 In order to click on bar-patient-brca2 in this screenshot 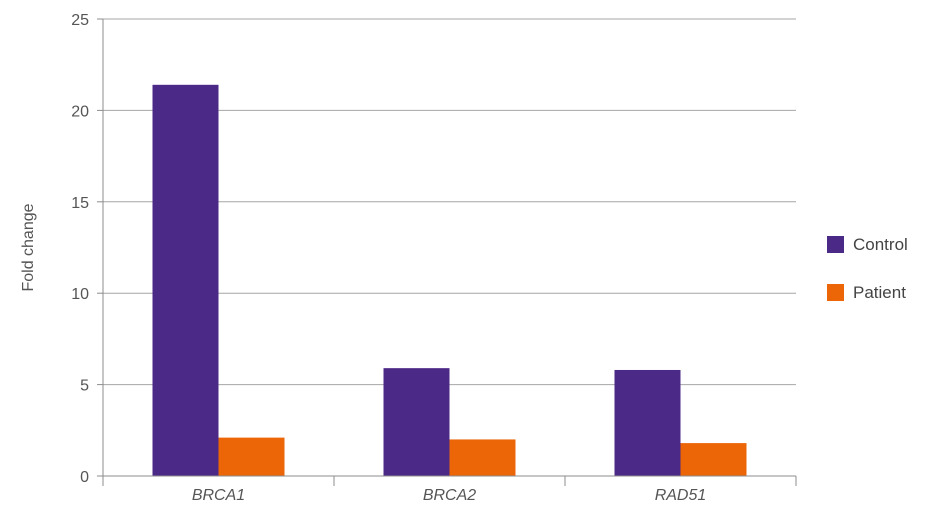, I will do `click(482, 457)`.